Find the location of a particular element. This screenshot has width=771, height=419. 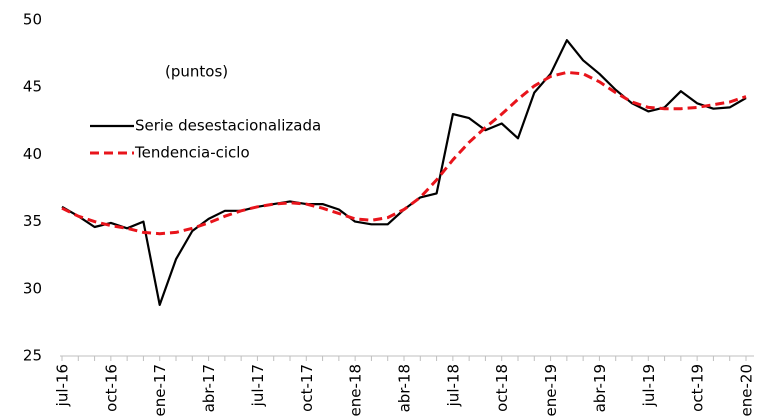

annotation: (puntos) is located at coordinates (196, 72).